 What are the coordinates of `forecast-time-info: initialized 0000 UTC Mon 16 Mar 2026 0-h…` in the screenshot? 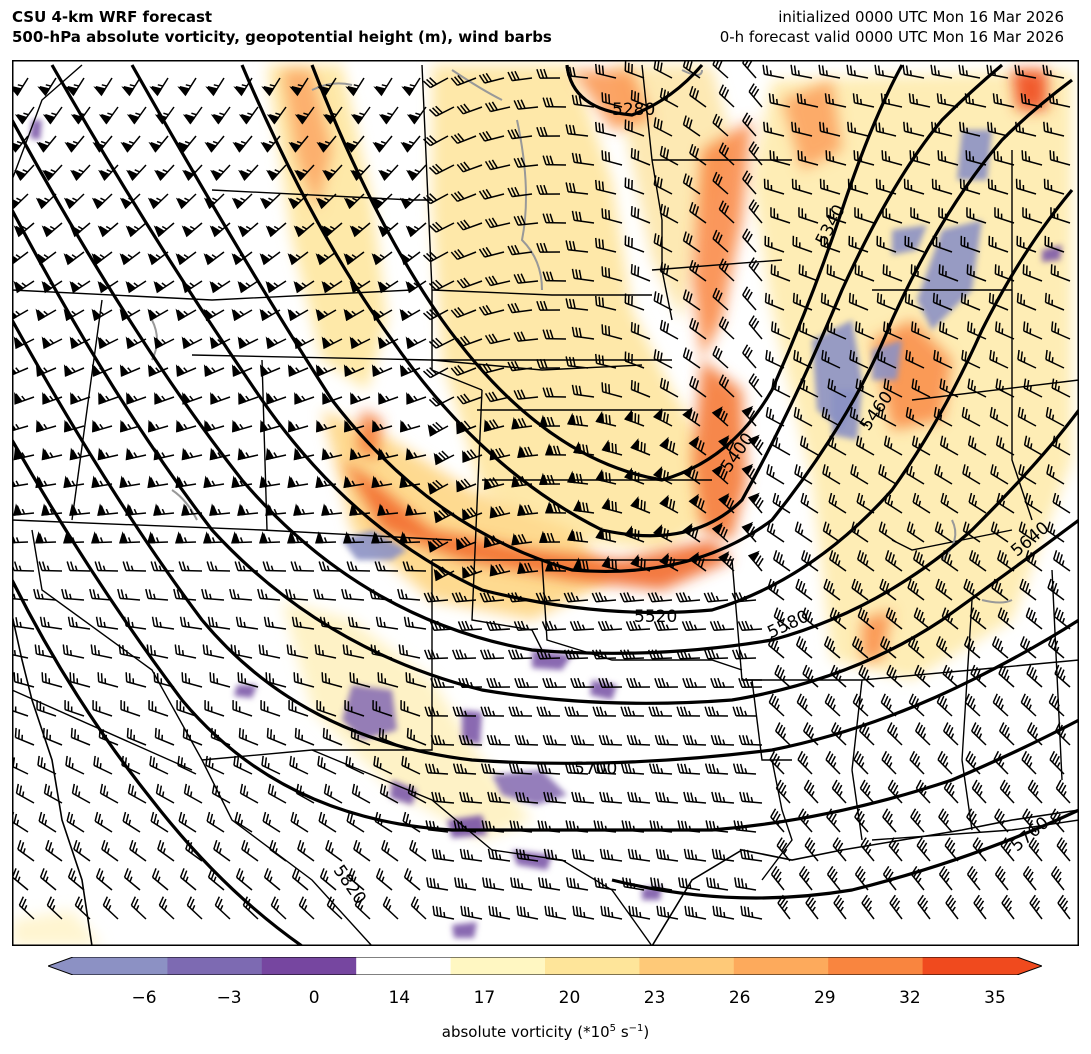 It's located at (892, 27).